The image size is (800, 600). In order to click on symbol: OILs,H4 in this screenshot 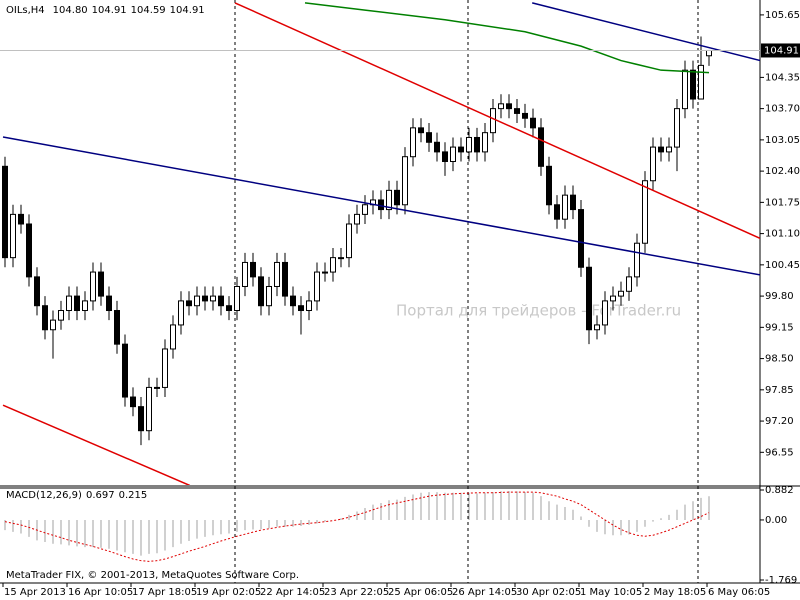, I will do `click(25, 10)`.